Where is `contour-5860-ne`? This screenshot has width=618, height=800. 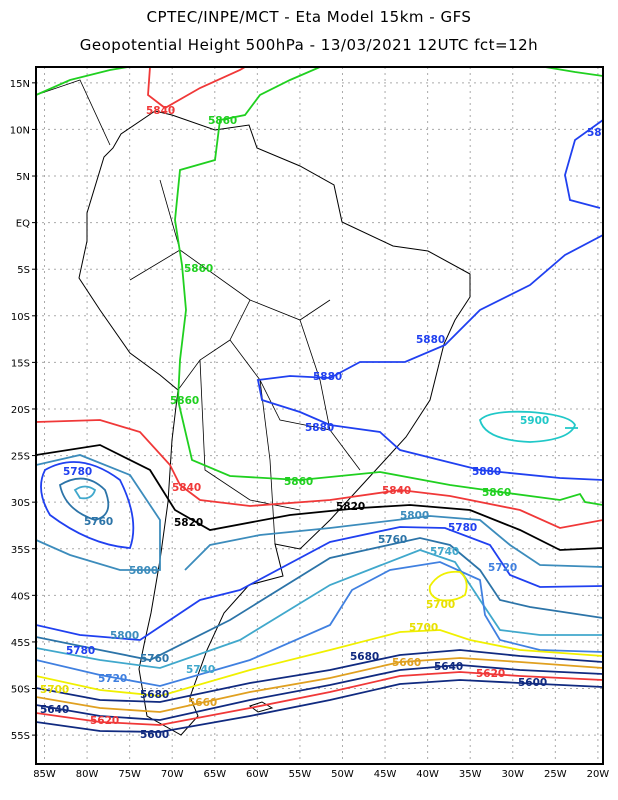
contour-5860-ne is located at coordinates (573, 72).